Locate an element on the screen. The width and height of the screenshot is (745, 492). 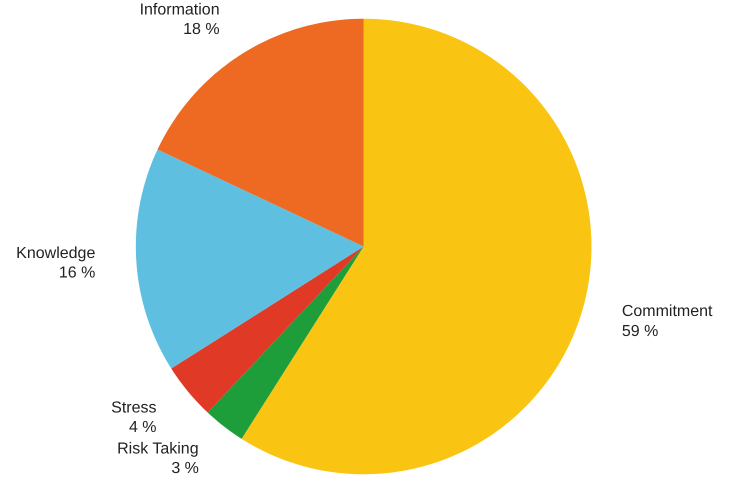
slice-label: Knowledge is located at coordinates (56, 253).